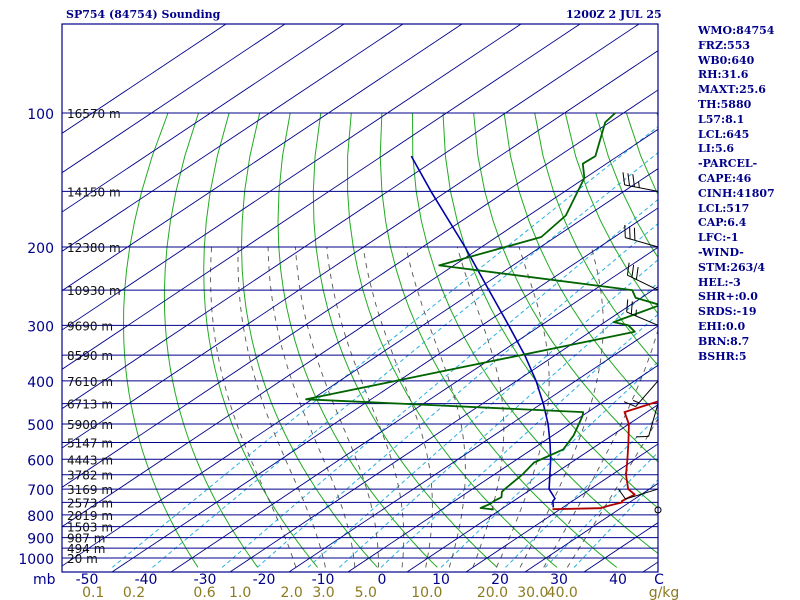  Describe the element at coordinates (40, 491) in the screenshot. I see `pressure-tick-label: 700` at that location.